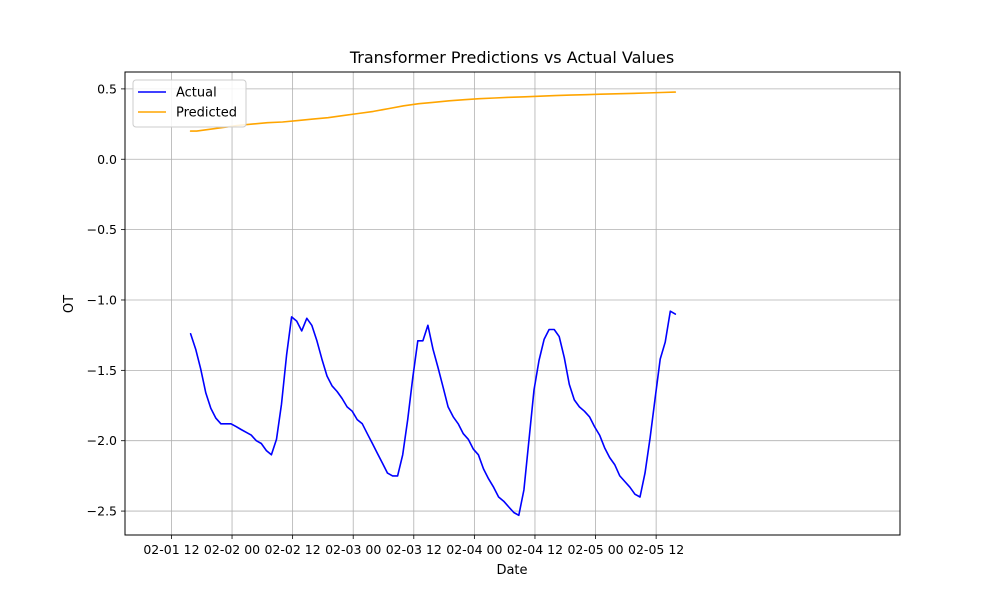 This screenshot has height=600, width=1000. What do you see at coordinates (353, 549) in the screenshot?
I see `x-tick-label: 02-03 00` at bounding box center [353, 549].